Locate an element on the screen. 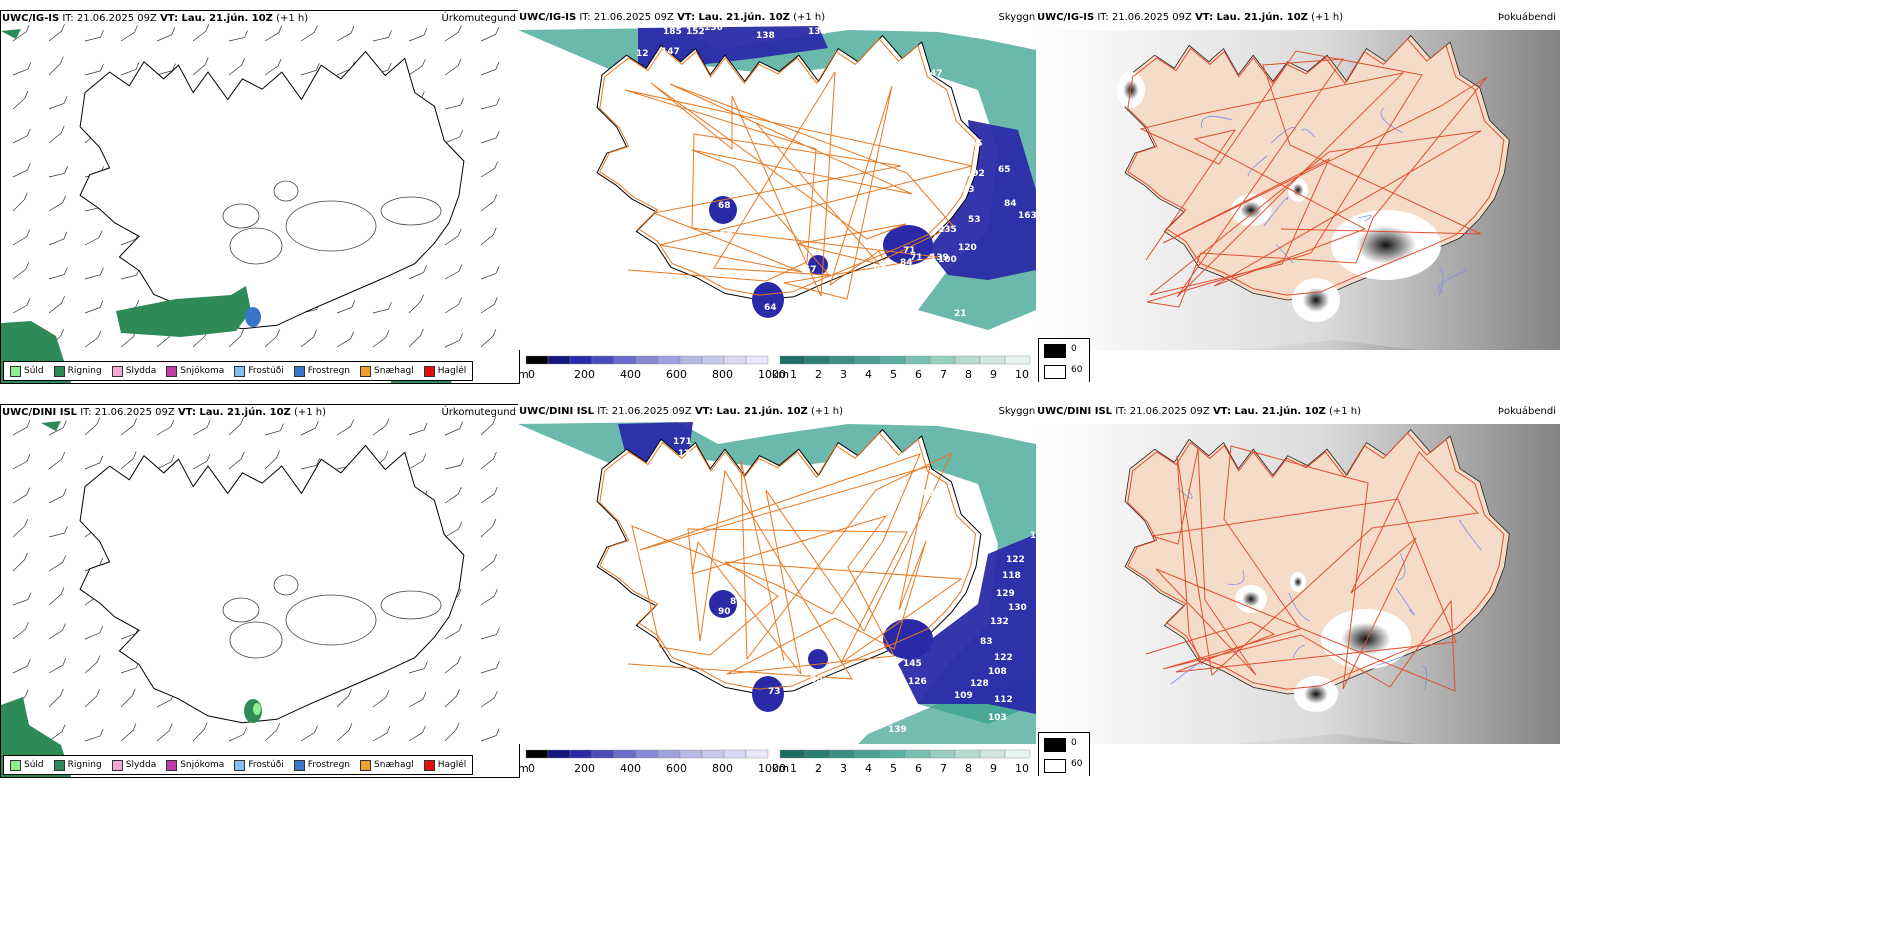 The height and width of the screenshot is (950, 1900). land is located at coordinates (1317, 562).